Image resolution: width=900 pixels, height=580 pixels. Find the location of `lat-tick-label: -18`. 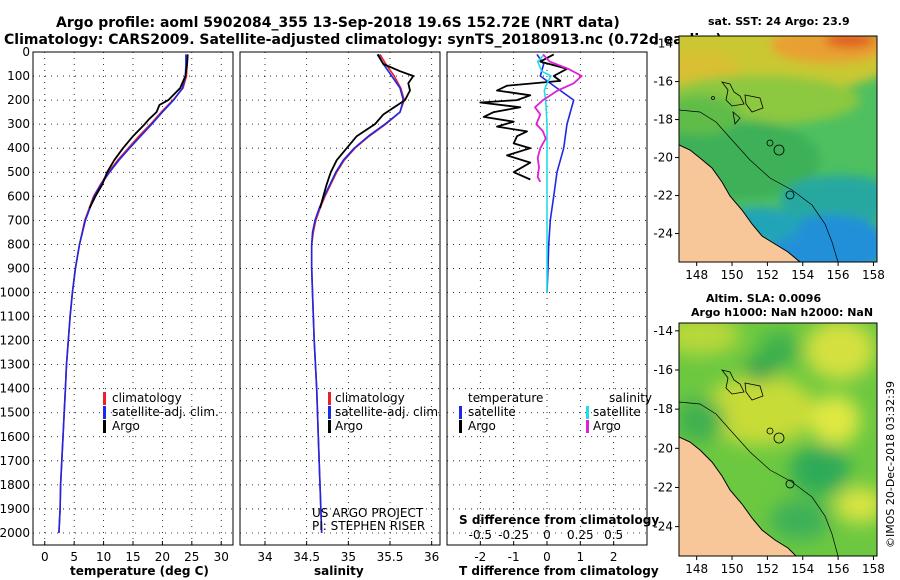

lat-tick-label: -18 is located at coordinates (663, 409).